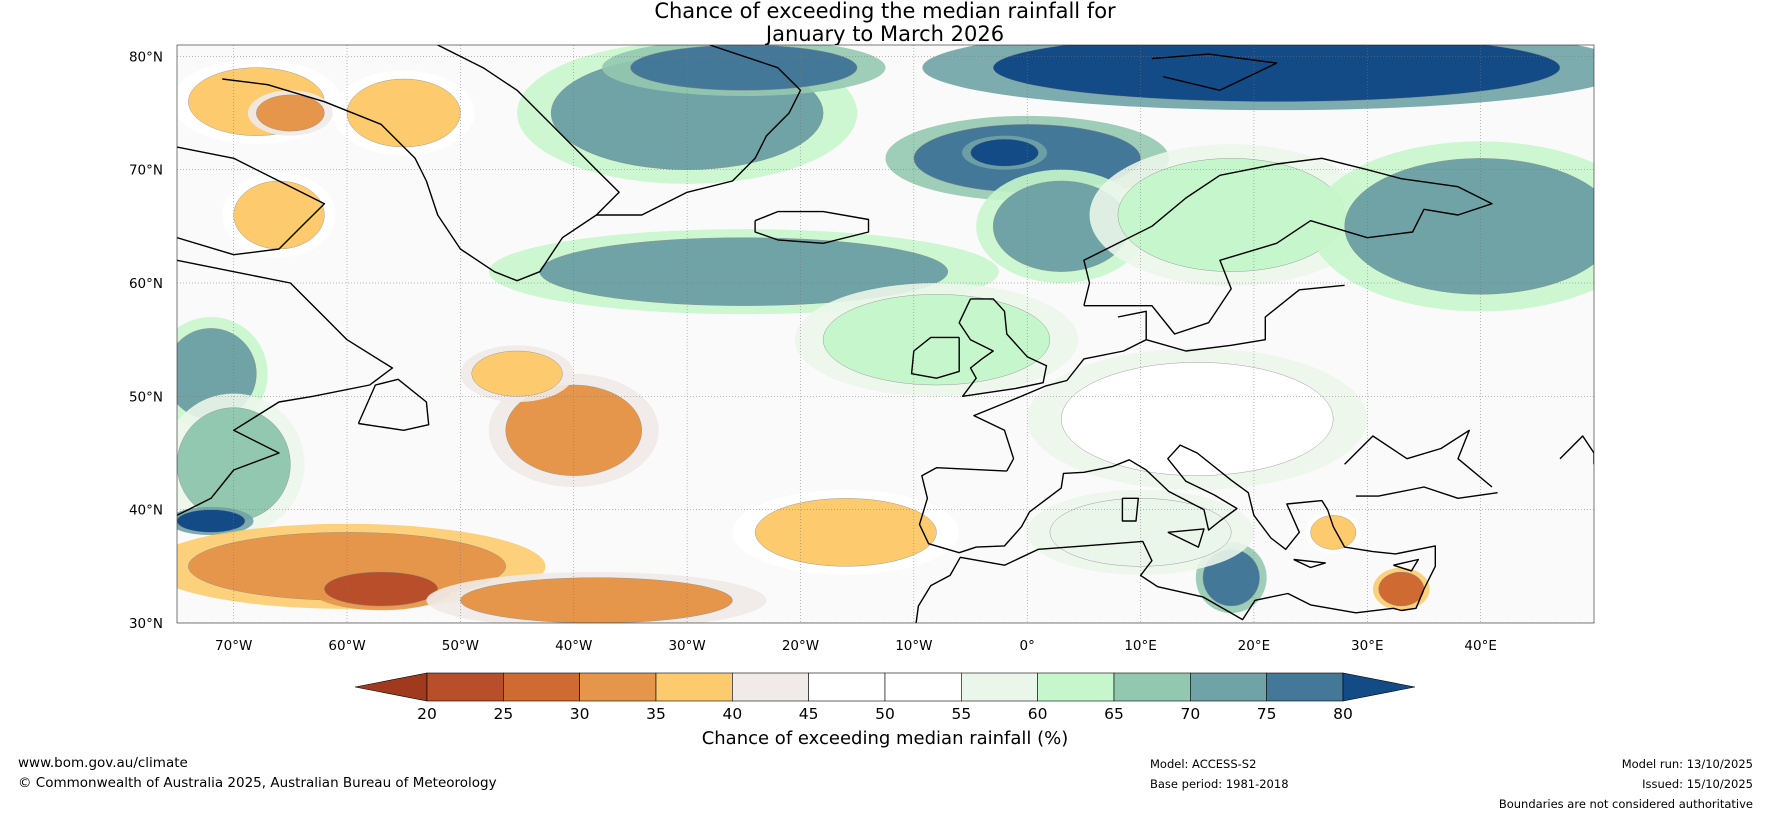 The width and height of the screenshot is (1770, 816). I want to click on latitude-label: 60°N, so click(146, 284).